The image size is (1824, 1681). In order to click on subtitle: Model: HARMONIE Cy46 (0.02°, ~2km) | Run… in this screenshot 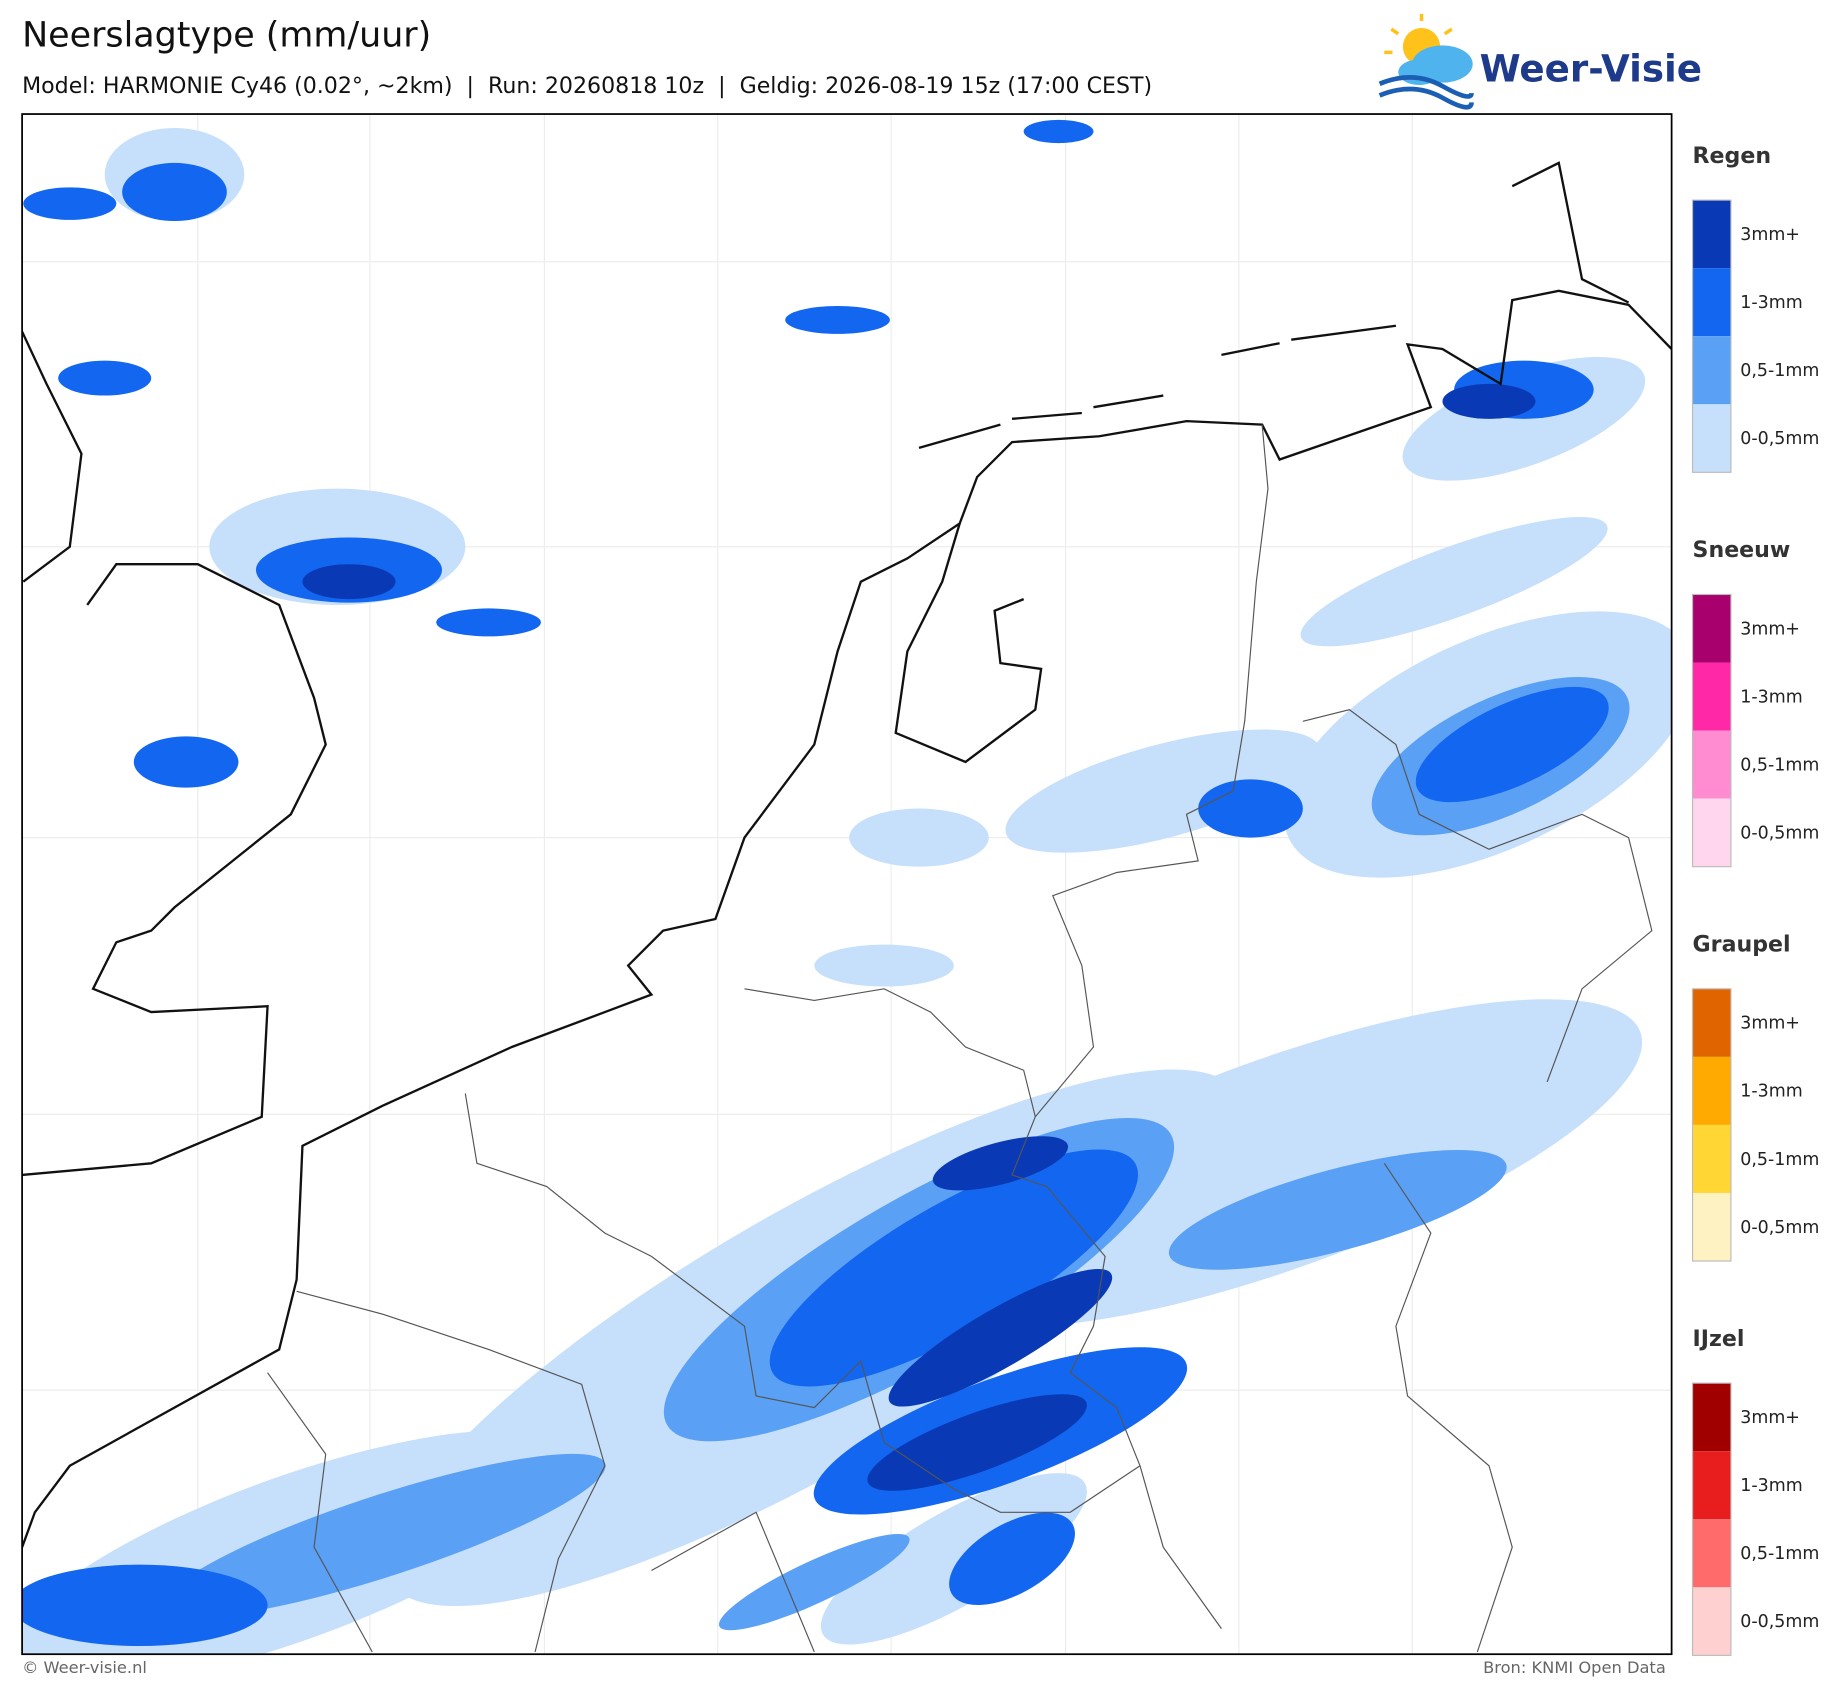, I will do `click(587, 86)`.